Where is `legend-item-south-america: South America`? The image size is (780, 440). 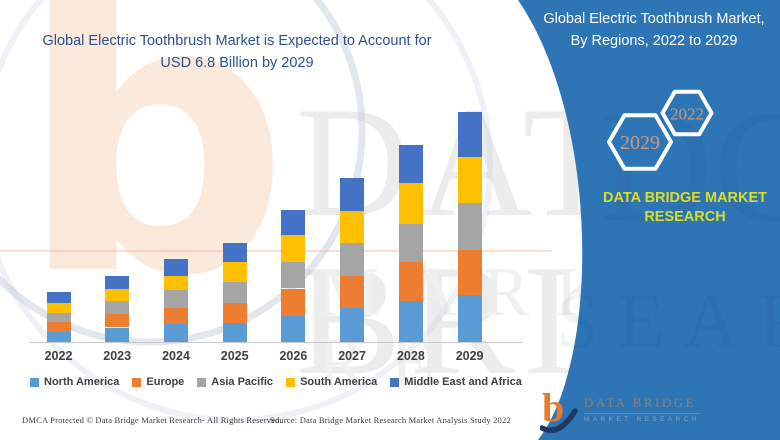
legend-item-south-america: South America is located at coordinates (331, 382).